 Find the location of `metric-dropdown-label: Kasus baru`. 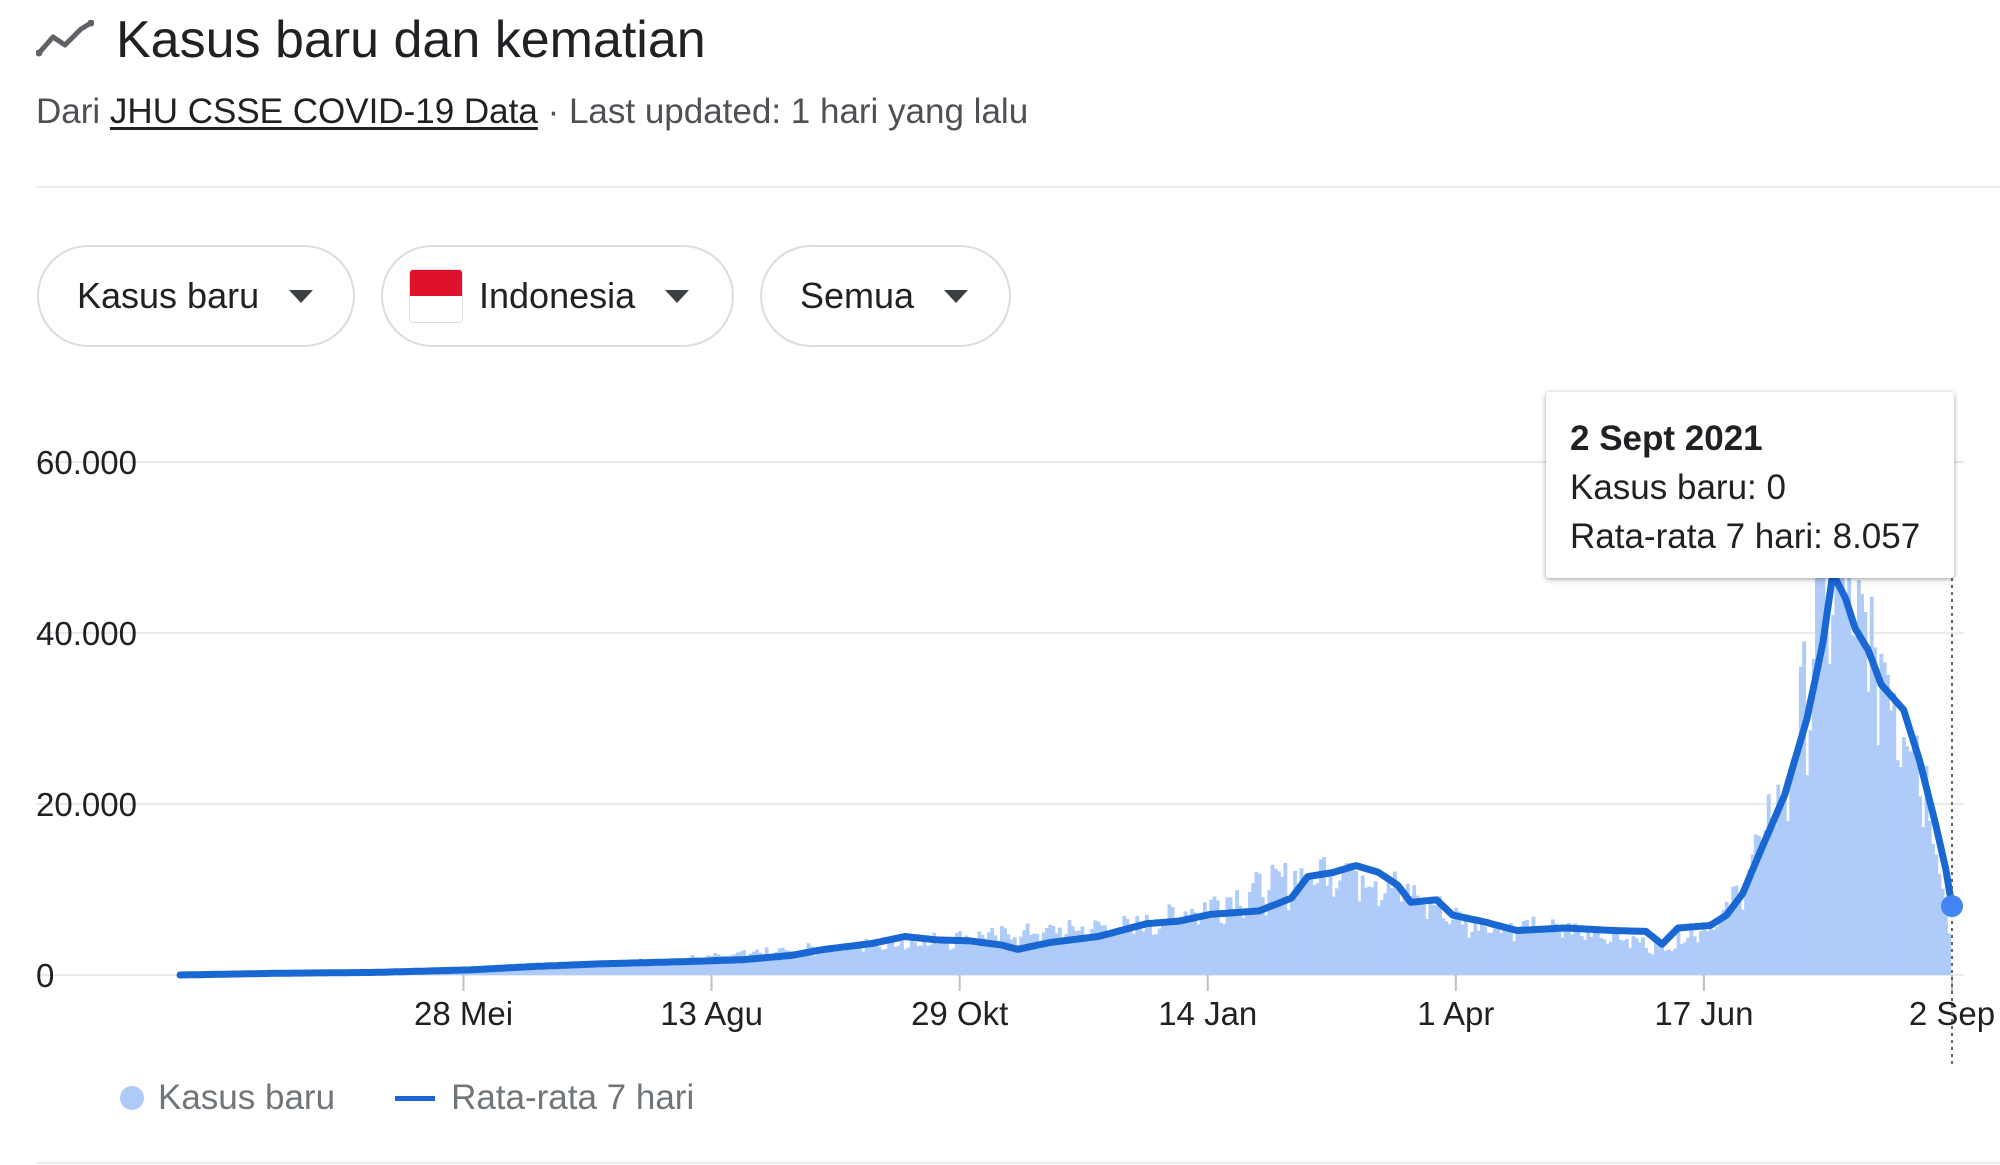

metric-dropdown-label: Kasus baru is located at coordinates (168, 295).